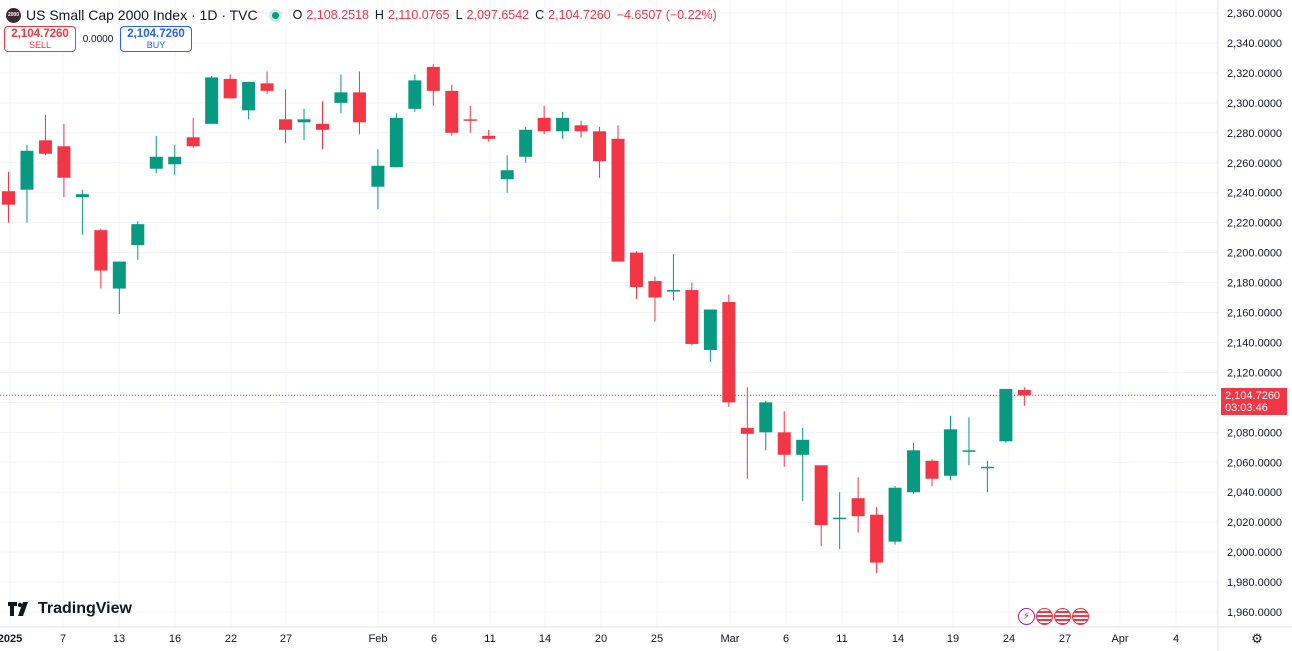  I want to click on tradingview-logo: TradingView, so click(70, 609).